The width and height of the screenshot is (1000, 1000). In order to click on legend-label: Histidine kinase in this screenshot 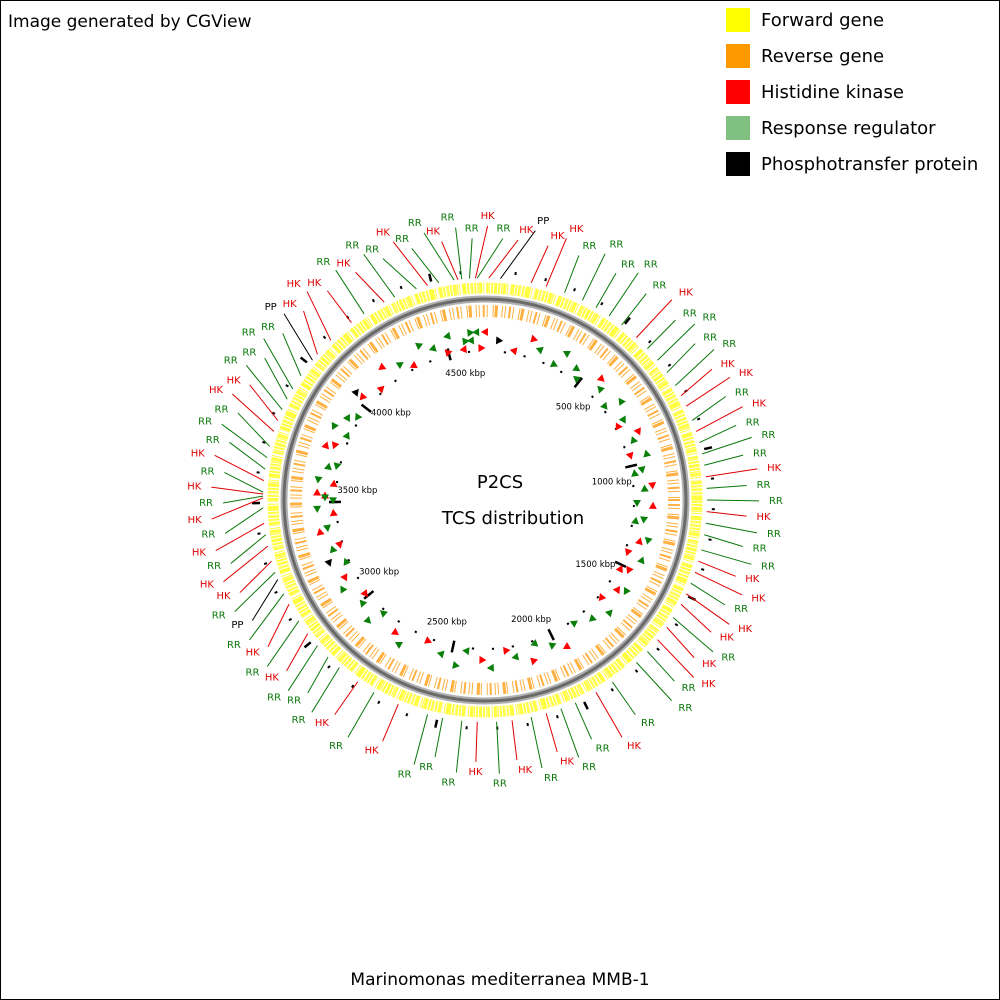, I will do `click(832, 92)`.